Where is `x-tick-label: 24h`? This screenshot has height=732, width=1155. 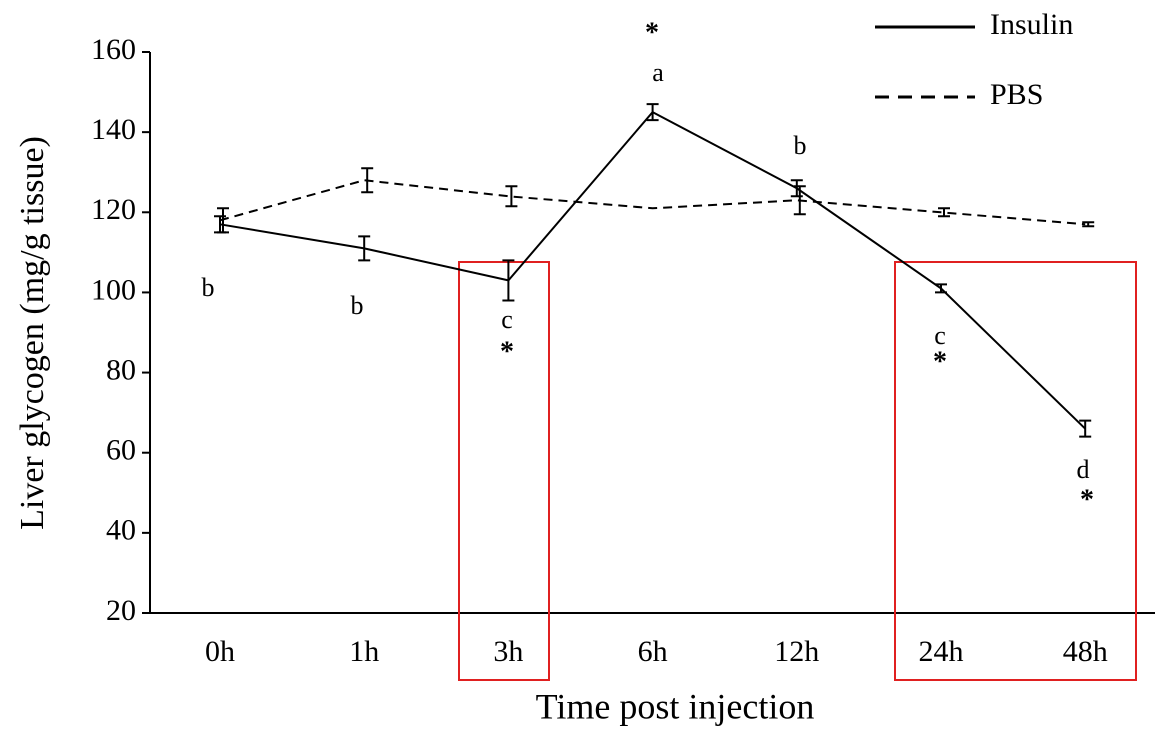 x-tick-label: 24h is located at coordinates (941, 651).